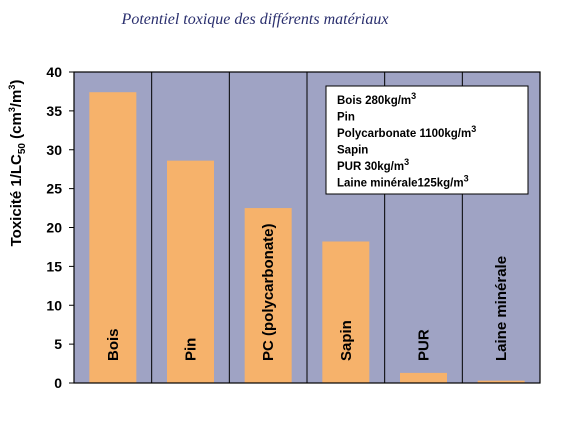  I want to click on y-axis-label-unit-mid: /m, so click(16, 99).